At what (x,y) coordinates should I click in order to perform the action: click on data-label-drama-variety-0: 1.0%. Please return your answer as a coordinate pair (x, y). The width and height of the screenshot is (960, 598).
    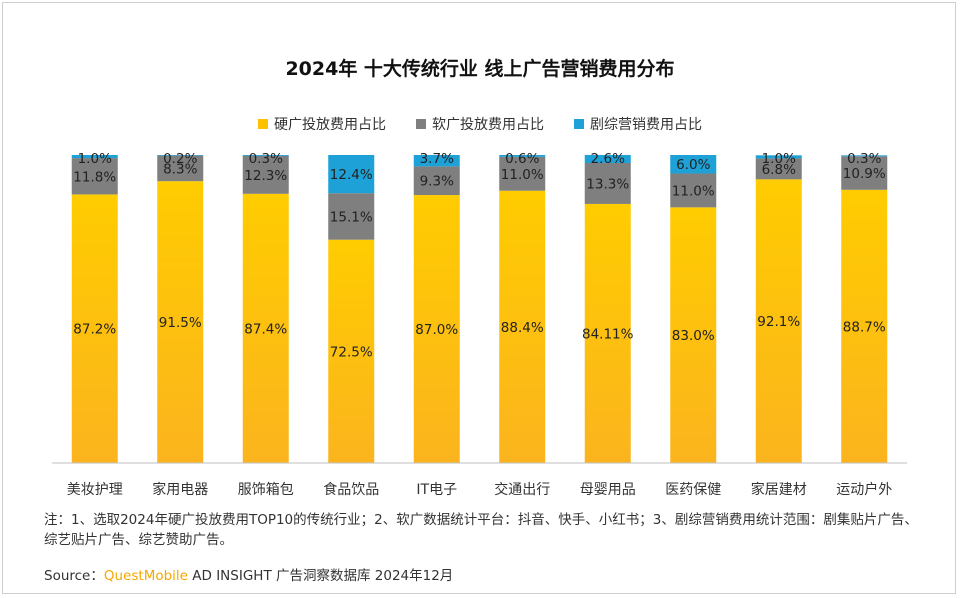
    Looking at the image, I should click on (95, 159).